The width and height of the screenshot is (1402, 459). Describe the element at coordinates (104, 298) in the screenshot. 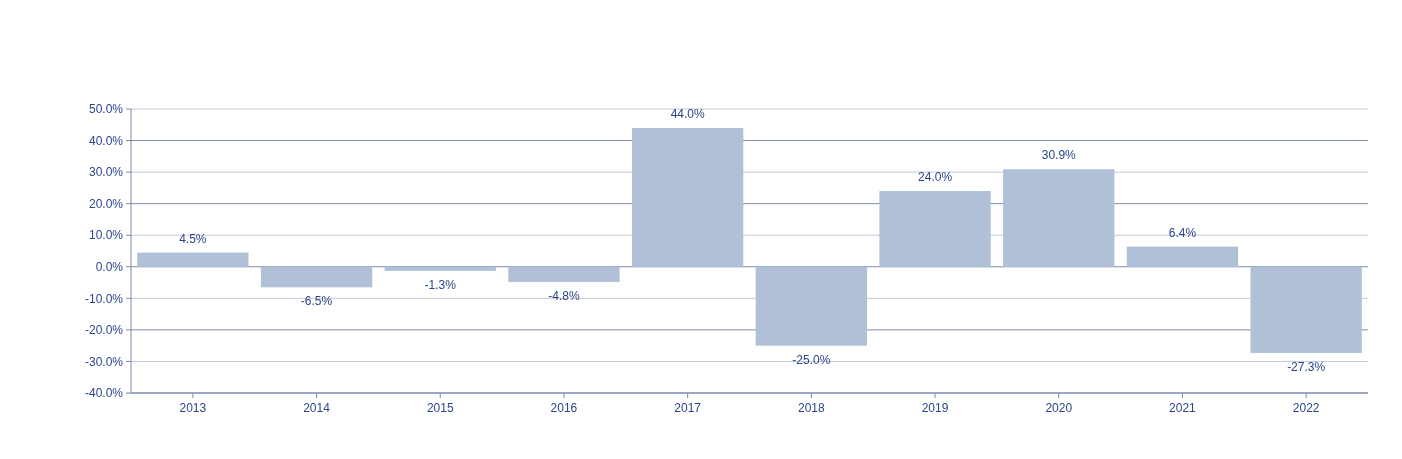

I see `y-tick-label: -10.0%` at that location.